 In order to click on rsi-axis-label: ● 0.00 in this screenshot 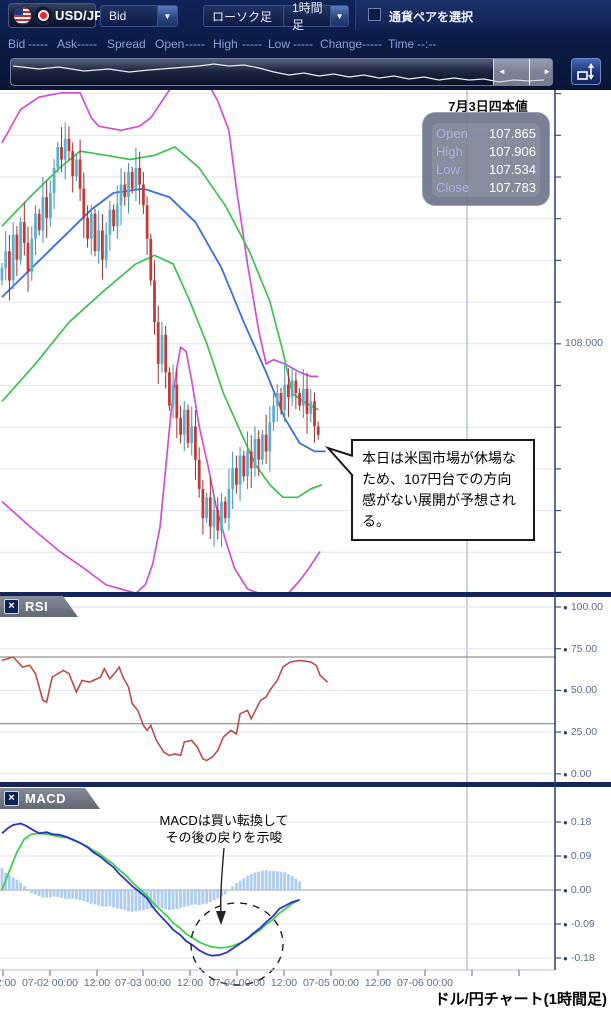, I will do `click(577, 773)`.